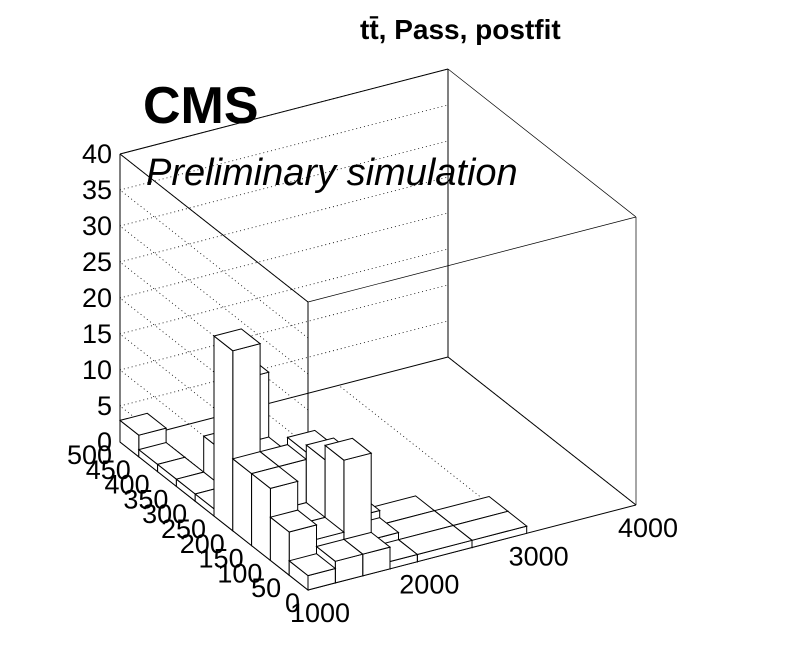 This screenshot has width=796, height=672. What do you see at coordinates (183, 529) in the screenshot?
I see `y-tick-label: 250` at bounding box center [183, 529].